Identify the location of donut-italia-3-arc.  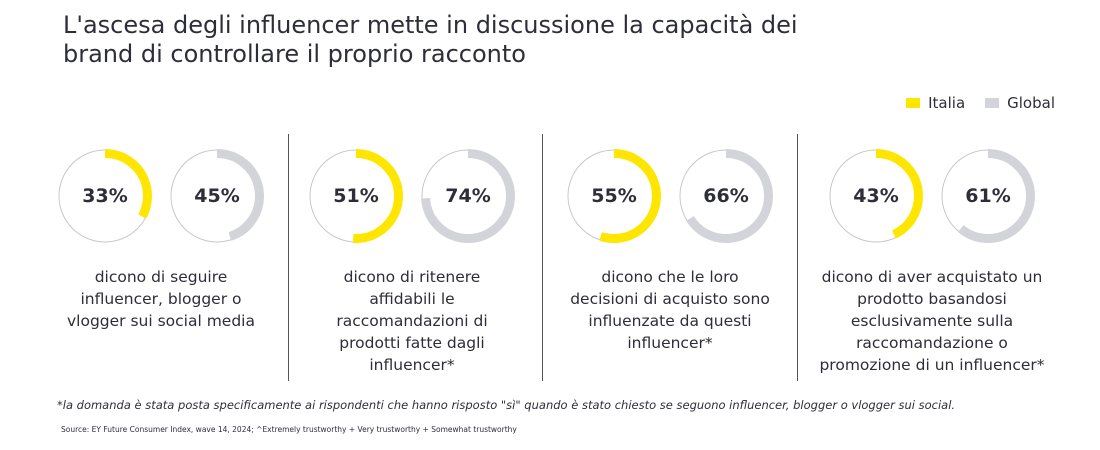
(614, 196).